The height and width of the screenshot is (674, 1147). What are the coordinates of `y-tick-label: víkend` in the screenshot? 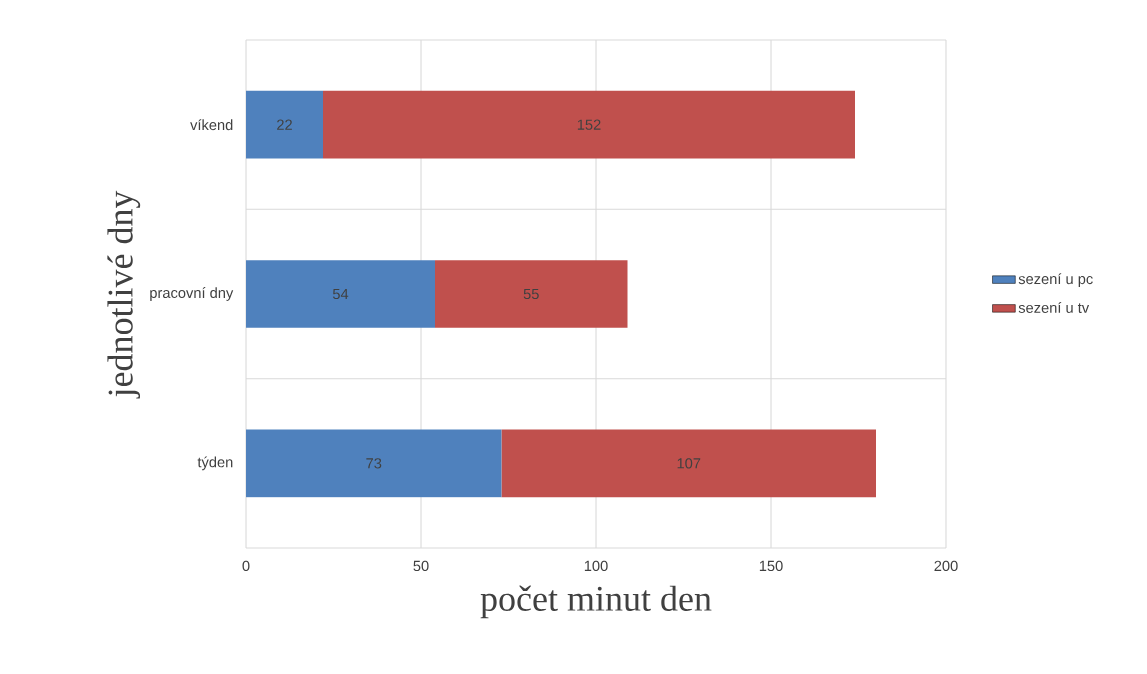 It's located at (211, 125).